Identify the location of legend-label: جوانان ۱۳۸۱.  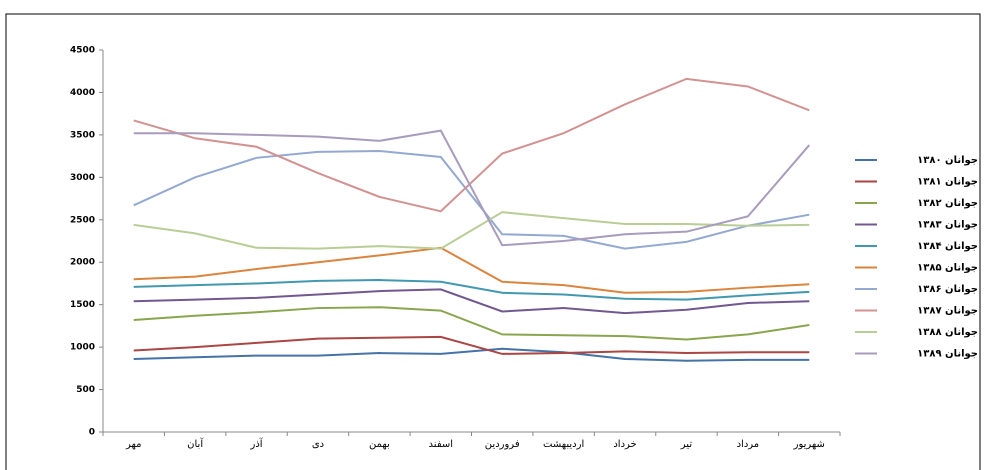
(947, 182).